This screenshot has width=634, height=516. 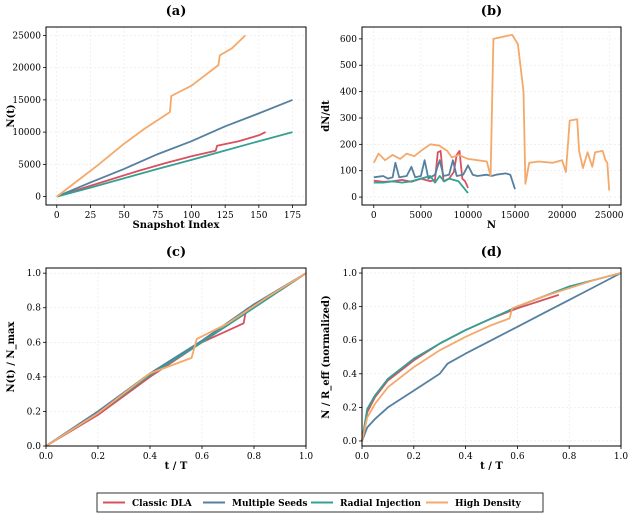 I want to click on y-tick-label: 500, so click(x=348, y=66).